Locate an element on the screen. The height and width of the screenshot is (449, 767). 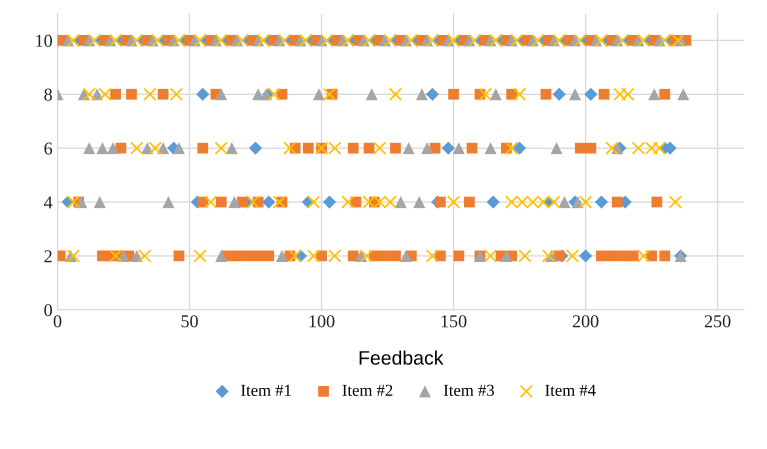
y-tick-label: 10 is located at coordinates (44, 40).